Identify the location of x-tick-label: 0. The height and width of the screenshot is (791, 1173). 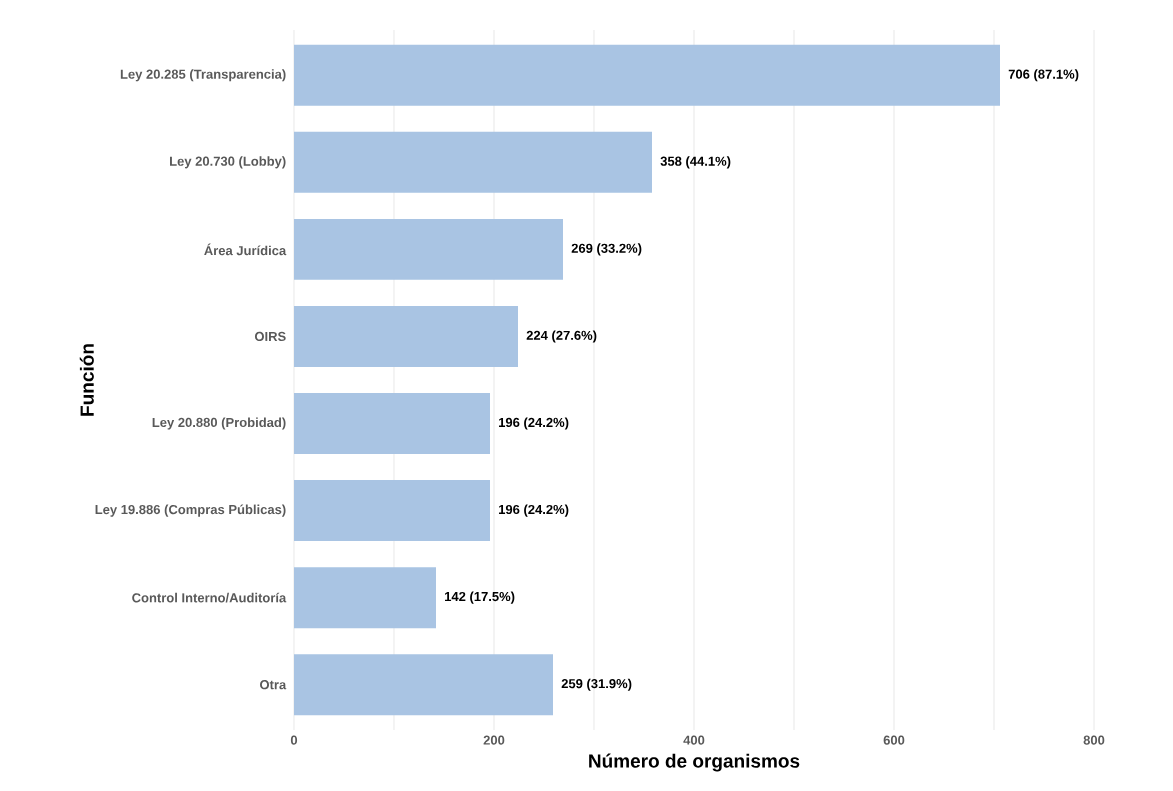
(294, 740).